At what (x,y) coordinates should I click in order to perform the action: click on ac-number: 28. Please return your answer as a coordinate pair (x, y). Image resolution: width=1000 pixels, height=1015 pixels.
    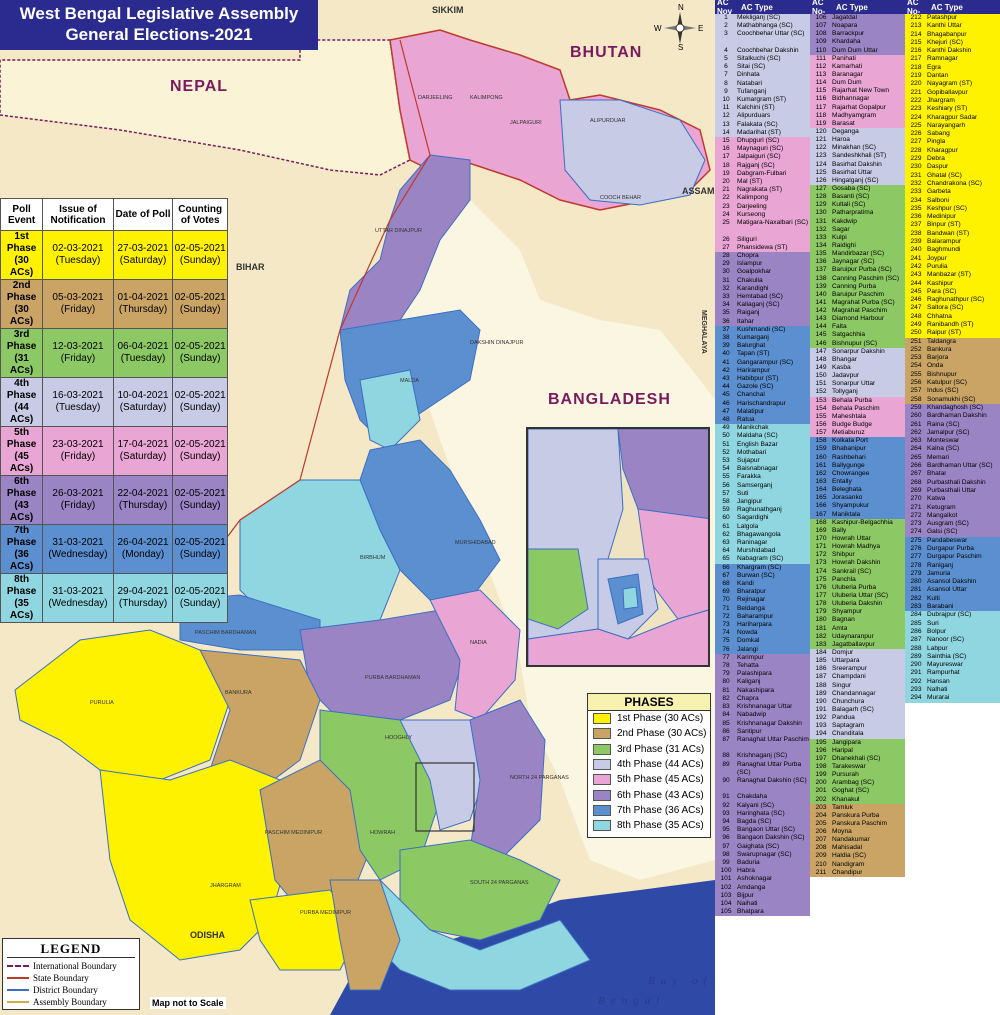
    Looking at the image, I should click on (726, 255).